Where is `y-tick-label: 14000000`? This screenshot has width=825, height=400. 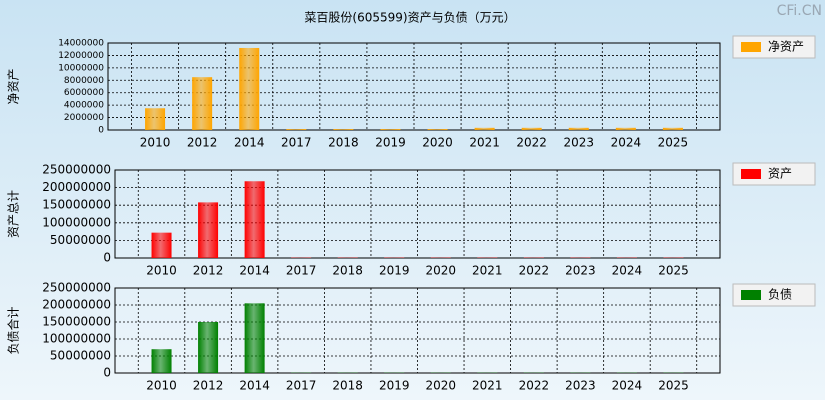
y-tick-label: 14000000 is located at coordinates (81, 44).